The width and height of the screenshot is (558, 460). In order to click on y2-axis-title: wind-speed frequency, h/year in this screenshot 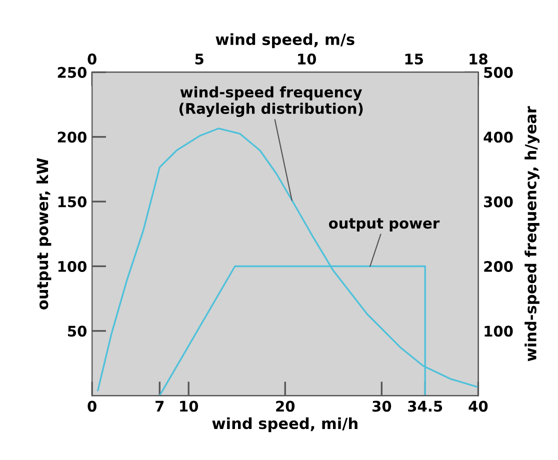, I will do `click(532, 234)`.